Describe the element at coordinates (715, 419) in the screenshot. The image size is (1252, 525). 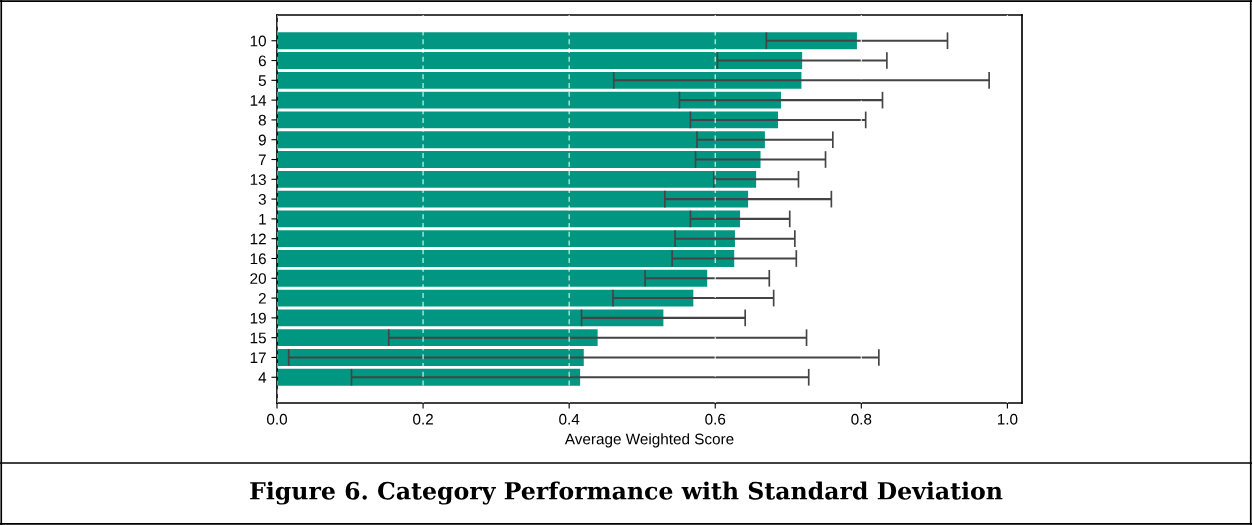
I see `x-tick-label: 0.6` at that location.